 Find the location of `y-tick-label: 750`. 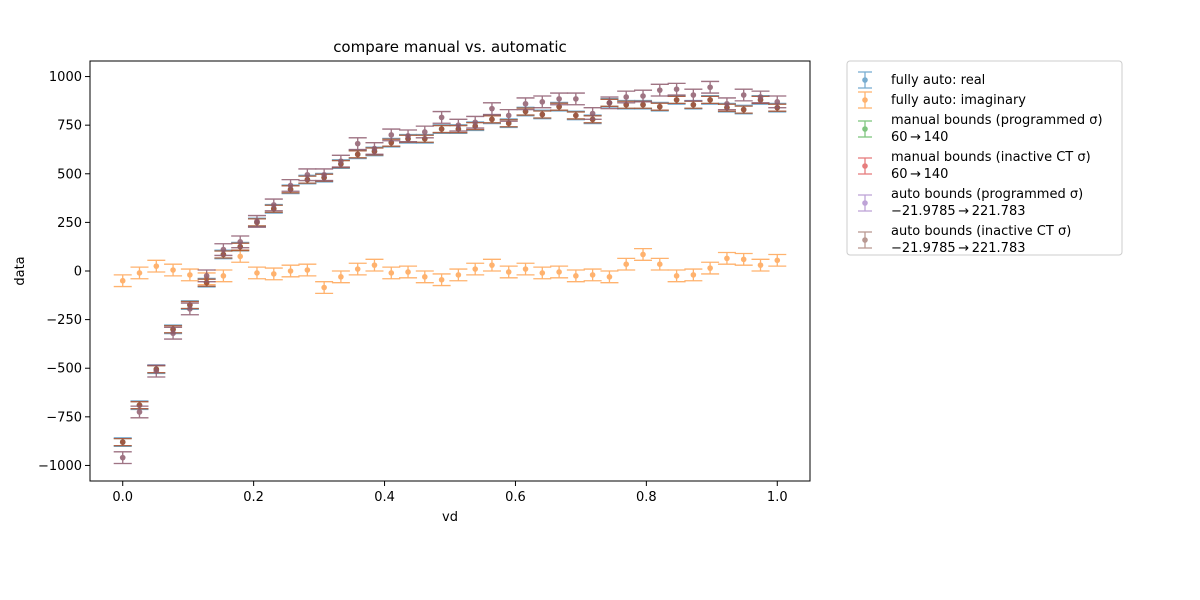

y-tick-label: 750 is located at coordinates (69, 126).